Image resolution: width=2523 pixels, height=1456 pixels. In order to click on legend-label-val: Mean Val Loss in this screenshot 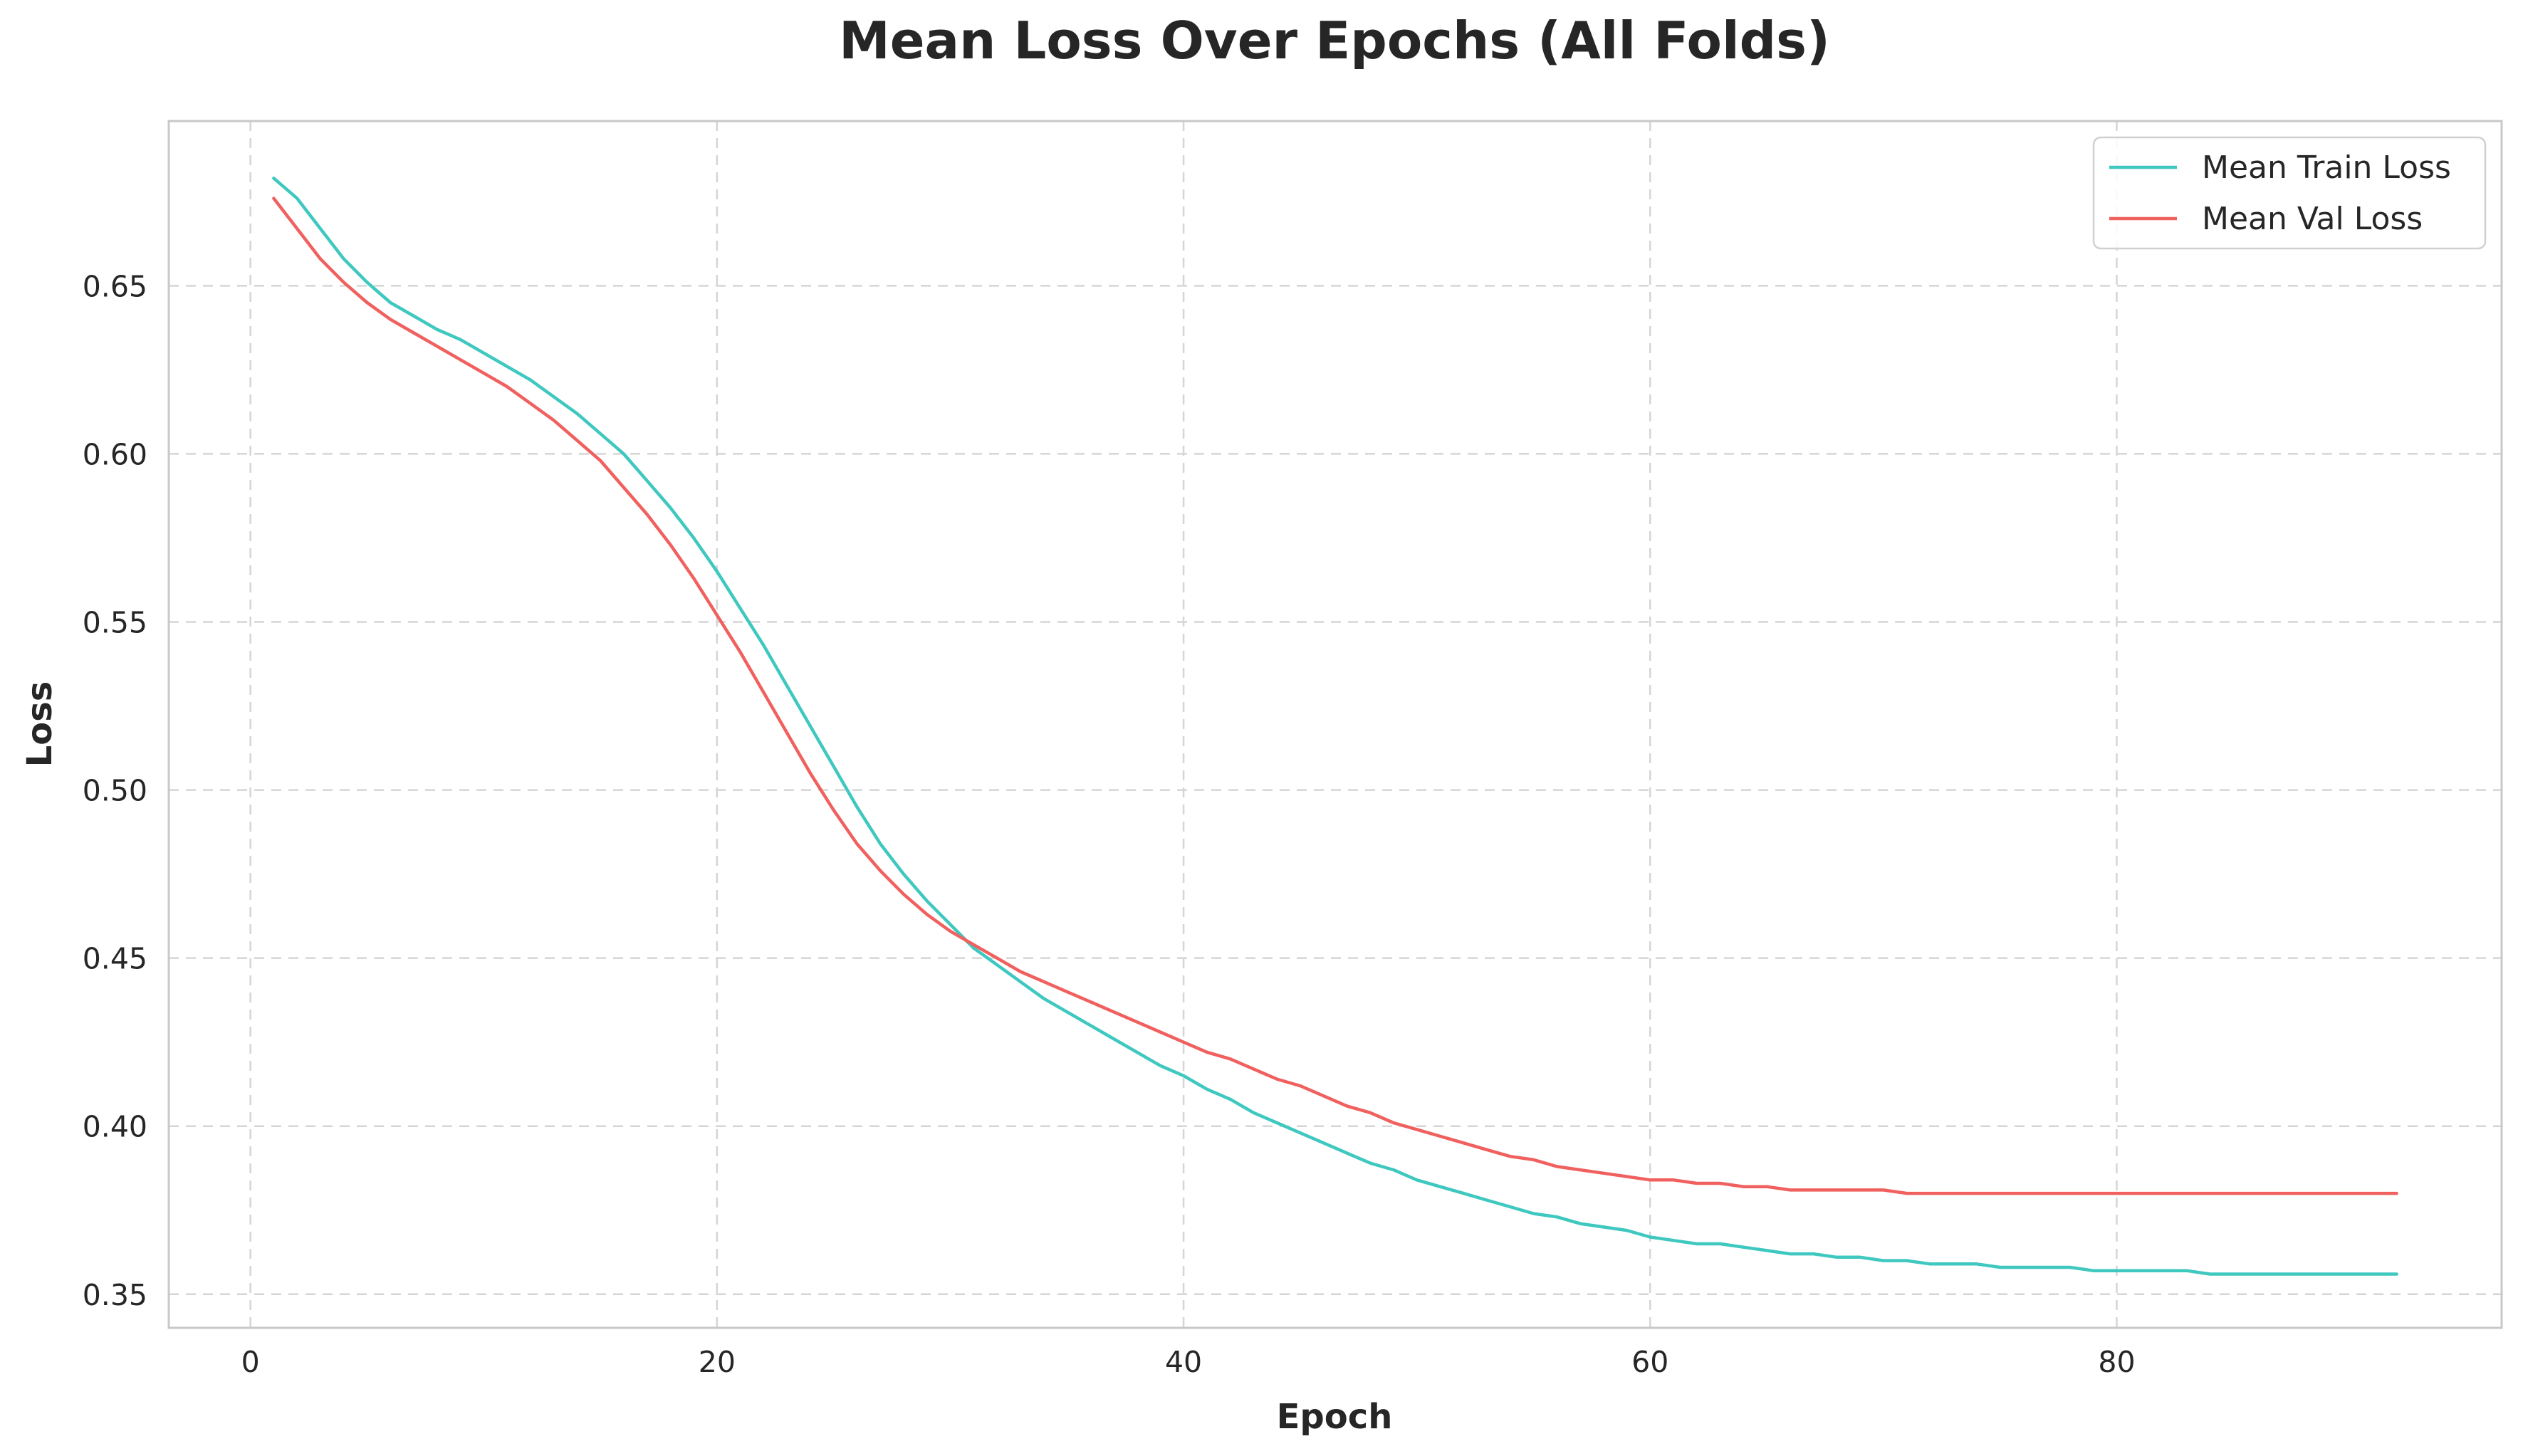, I will do `click(2312, 219)`.